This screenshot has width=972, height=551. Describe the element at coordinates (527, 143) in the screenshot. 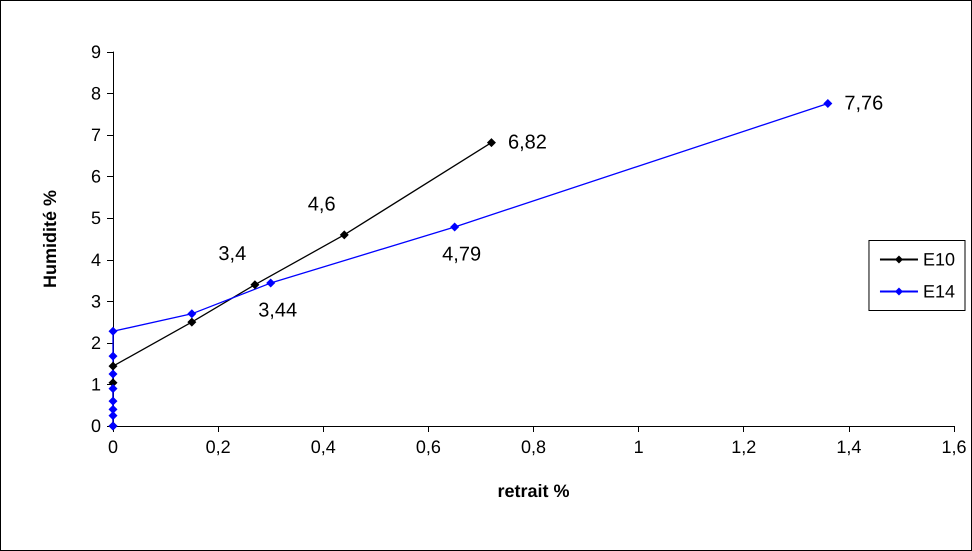

I see `data-label: 6,82` at that location.